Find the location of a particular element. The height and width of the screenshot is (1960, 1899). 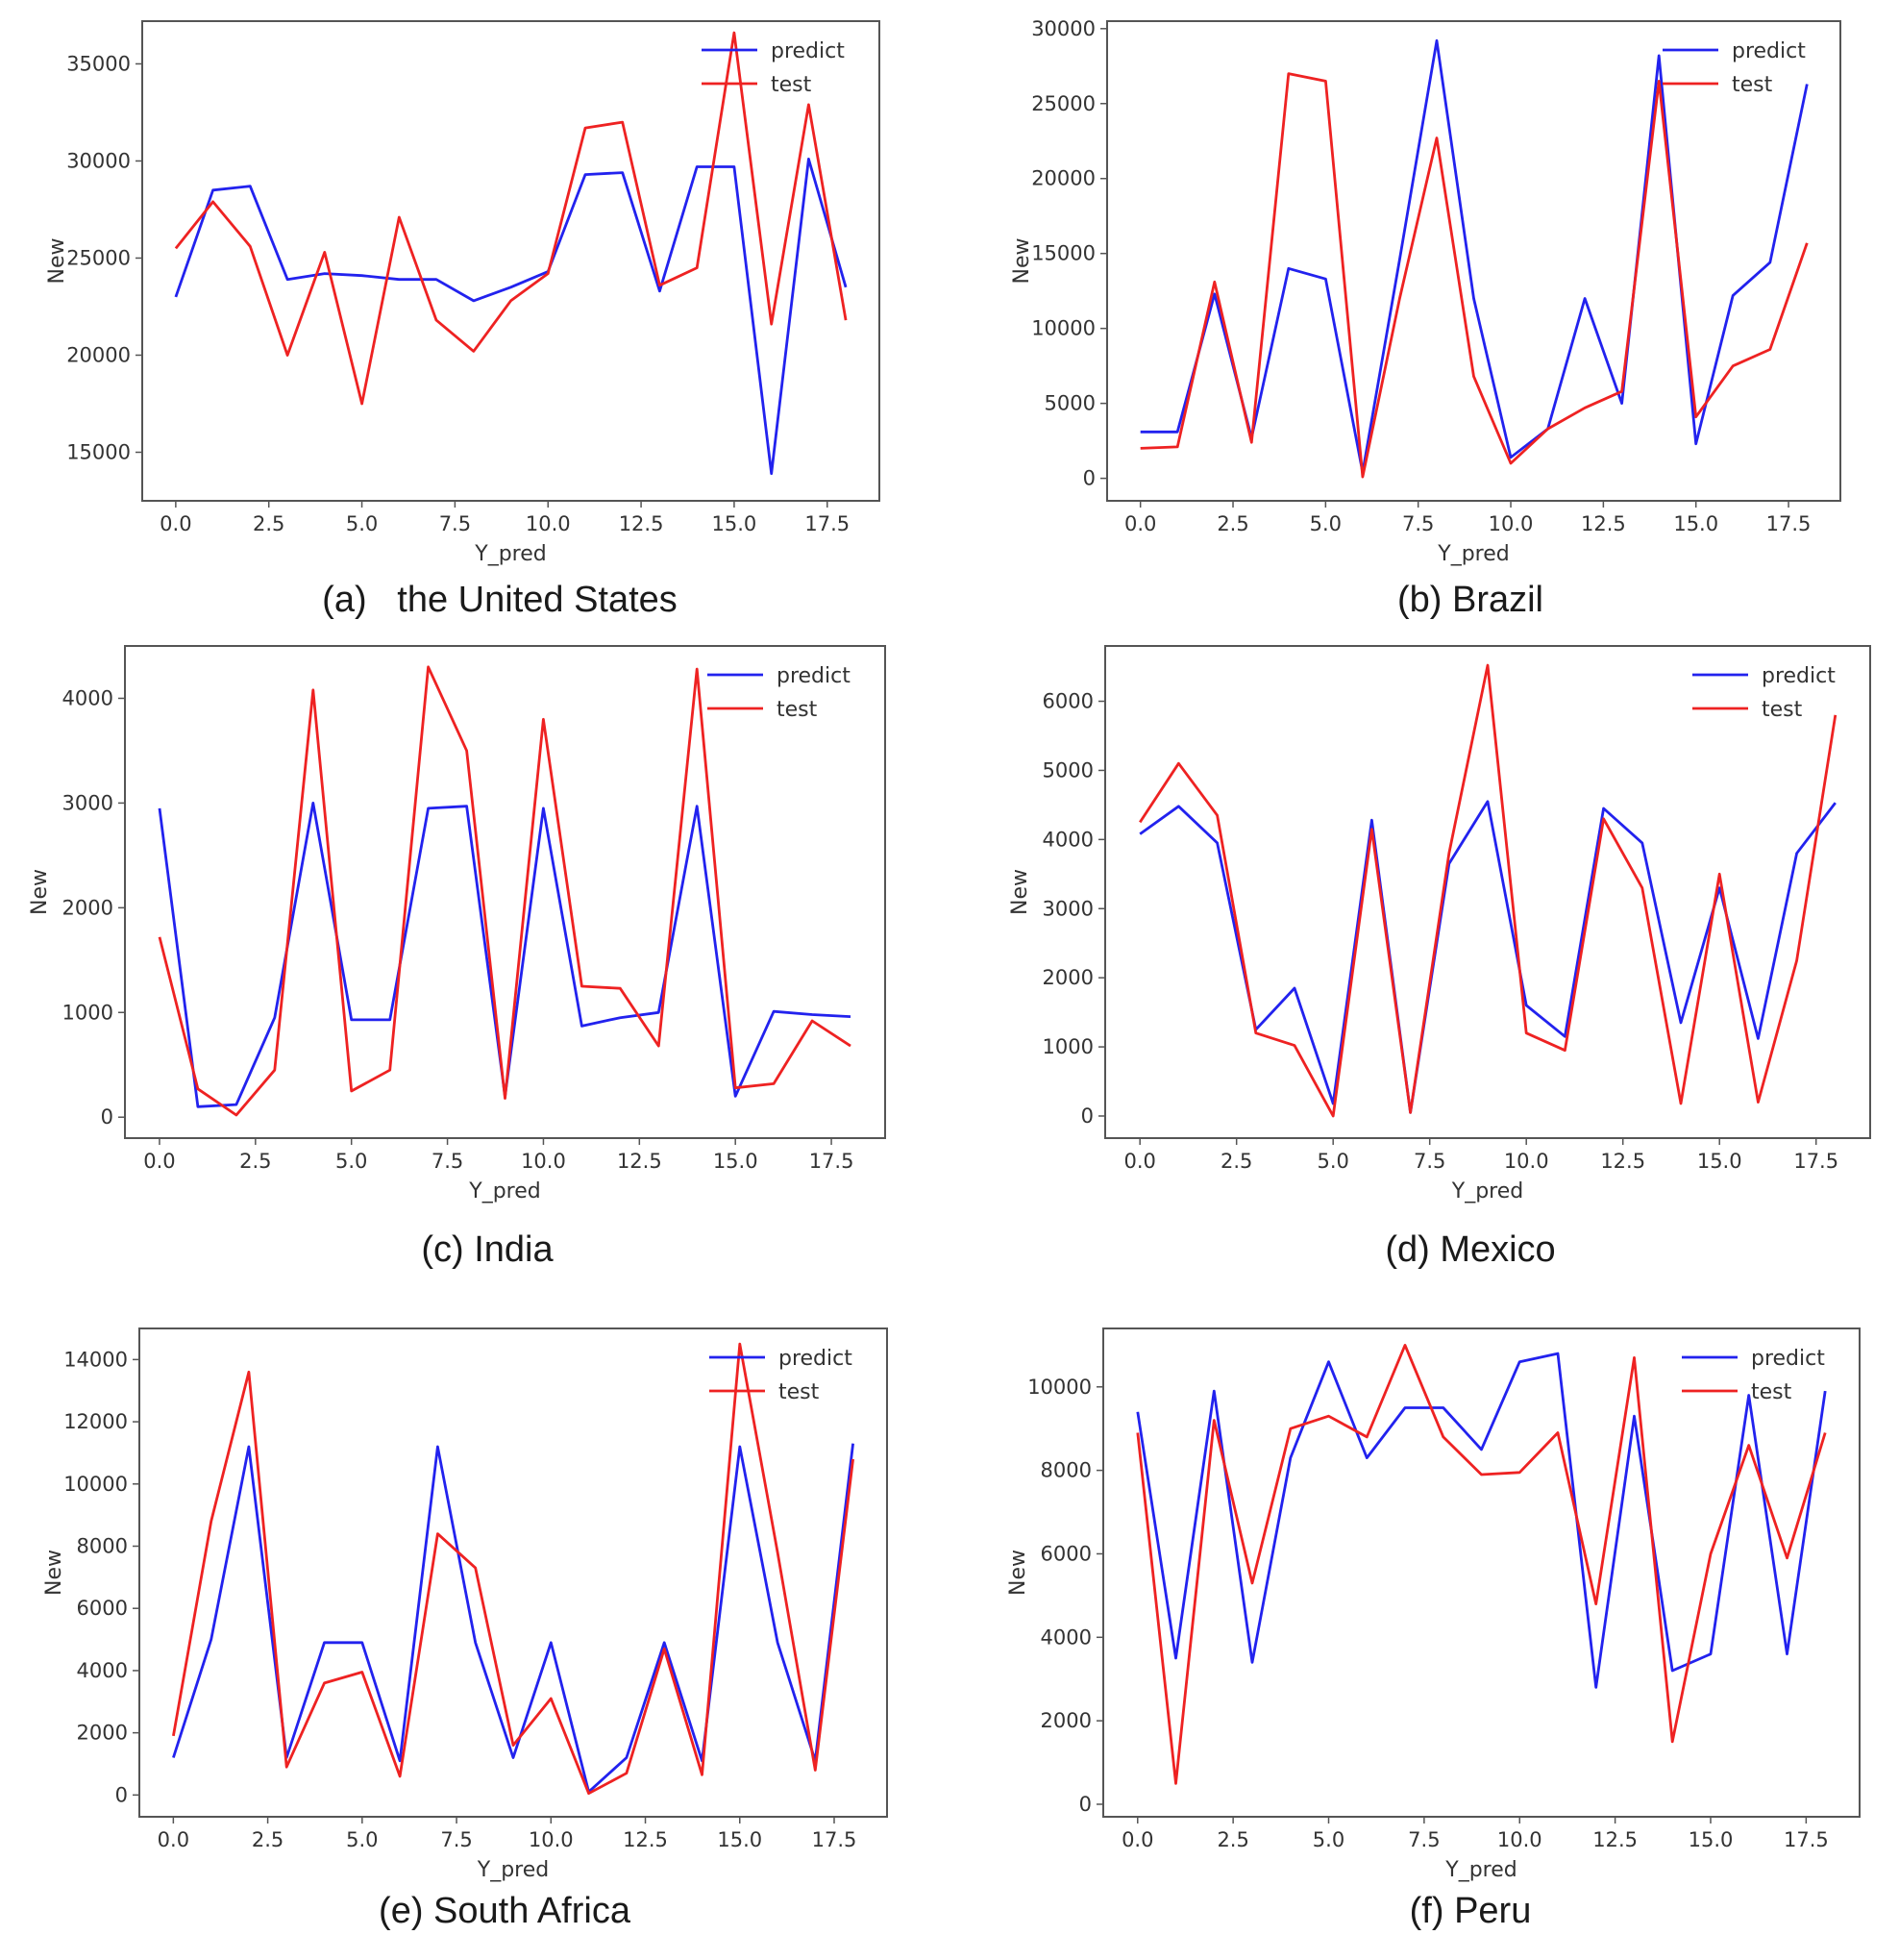

panel-caption: (d) Mexico is located at coordinates (1470, 1249).